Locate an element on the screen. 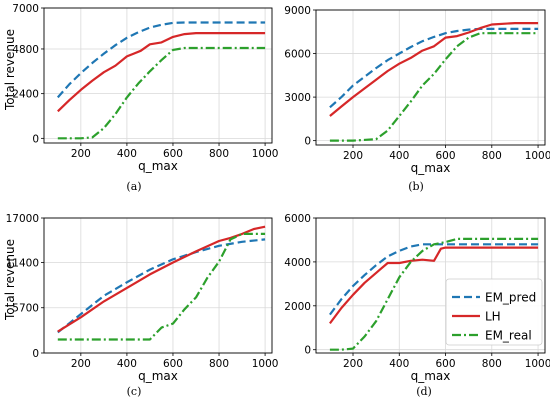 Image resolution: width=550 pixels, height=404 pixels. y-tick-label: 11400 is located at coordinates (22, 263).